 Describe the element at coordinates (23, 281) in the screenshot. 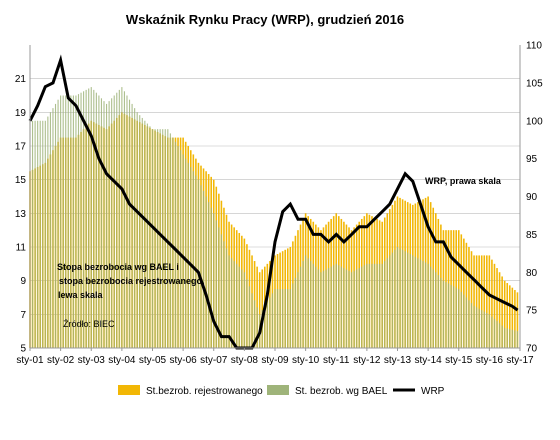

I see `left-tick-label: 9` at that location.